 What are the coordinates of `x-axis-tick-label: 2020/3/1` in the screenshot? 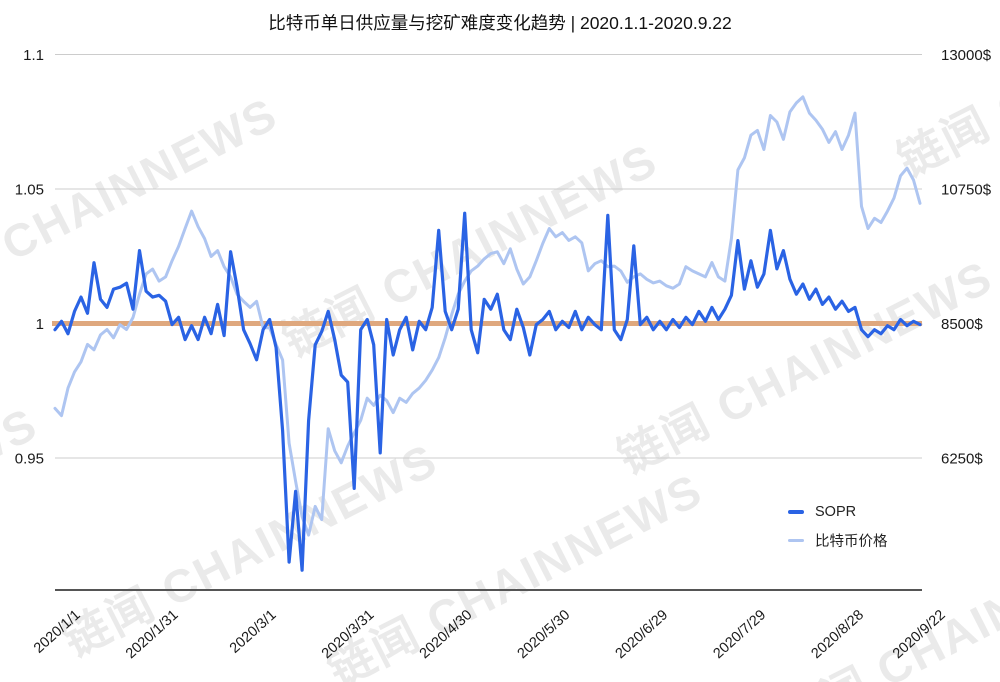 It's located at (253, 632).